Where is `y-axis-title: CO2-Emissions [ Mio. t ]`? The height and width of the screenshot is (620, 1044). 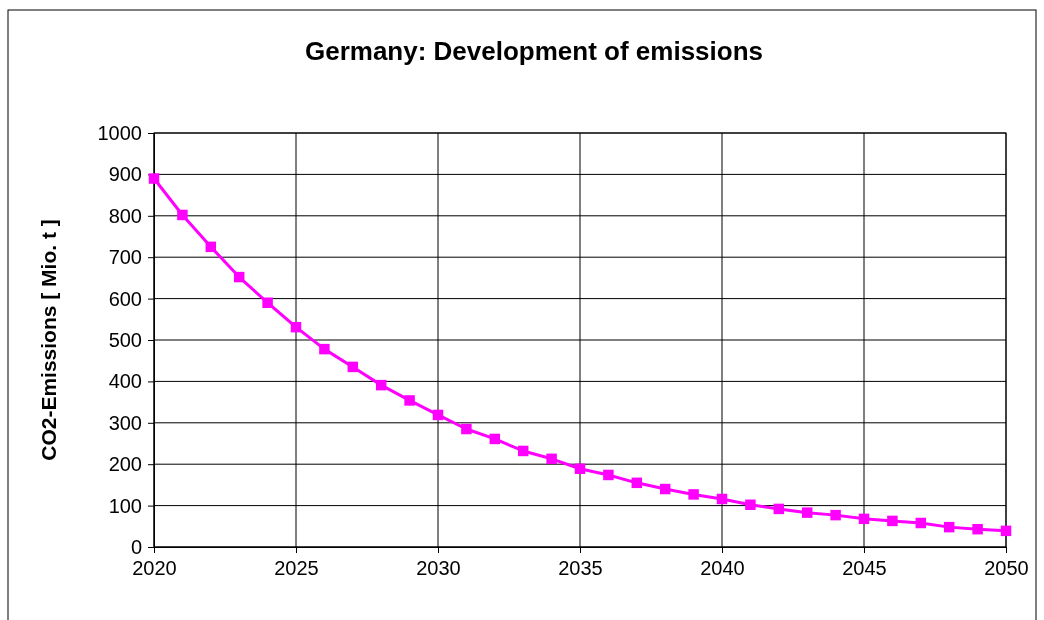
y-axis-title: CO2-Emissions [ Mio. t ] is located at coordinates (48, 340).